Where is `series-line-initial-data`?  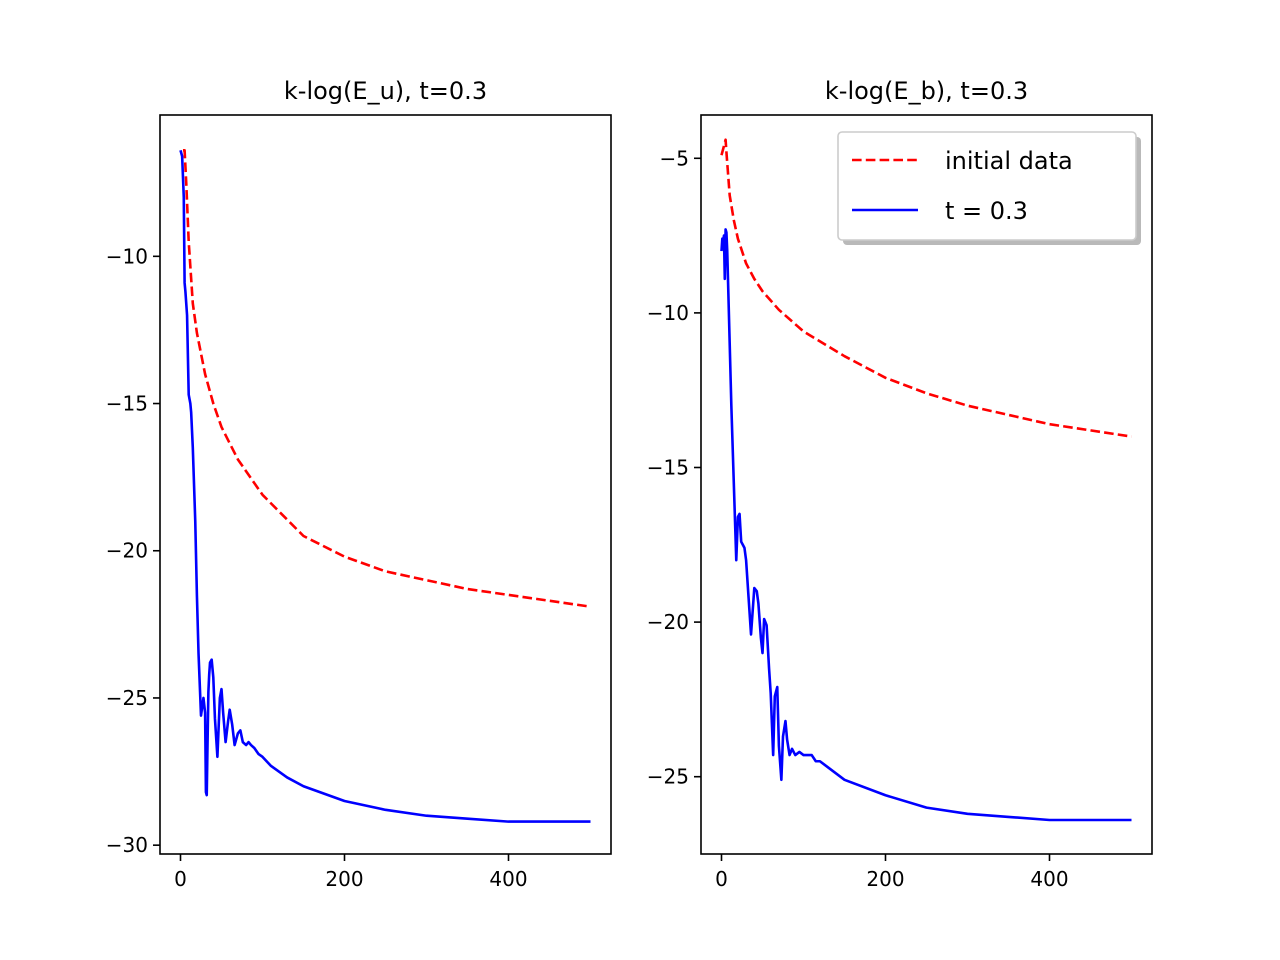
series-line-initial-data is located at coordinates (926, 288).